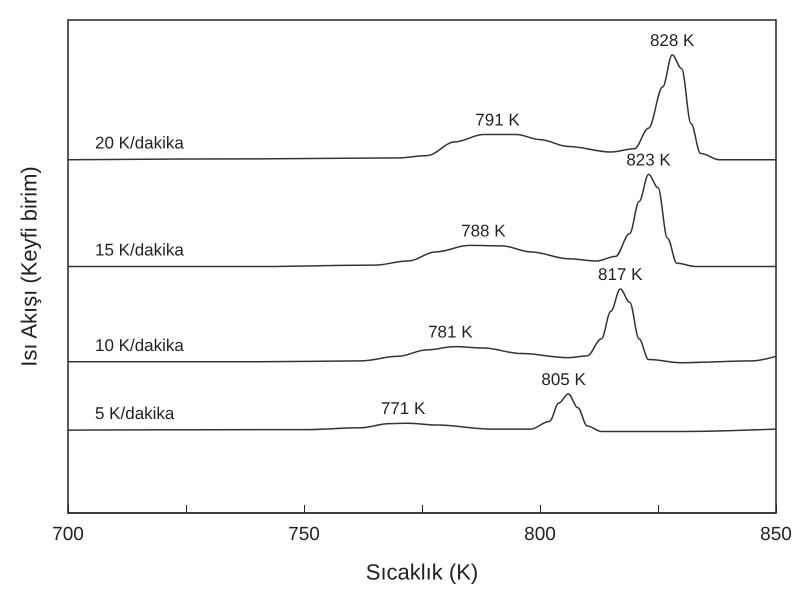  Describe the element at coordinates (483, 230) in the screenshot. I see `annotation: 788 K` at that location.